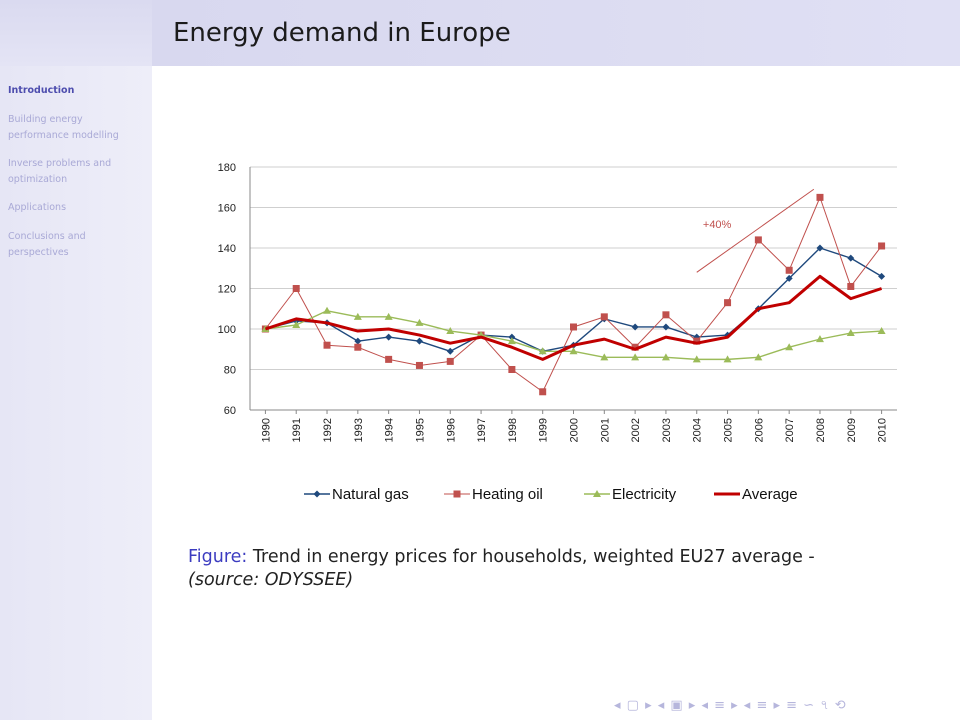 Image resolution: width=960 pixels, height=720 pixels. Describe the element at coordinates (507, 494) in the screenshot. I see `legend-label: Heating oil` at that location.